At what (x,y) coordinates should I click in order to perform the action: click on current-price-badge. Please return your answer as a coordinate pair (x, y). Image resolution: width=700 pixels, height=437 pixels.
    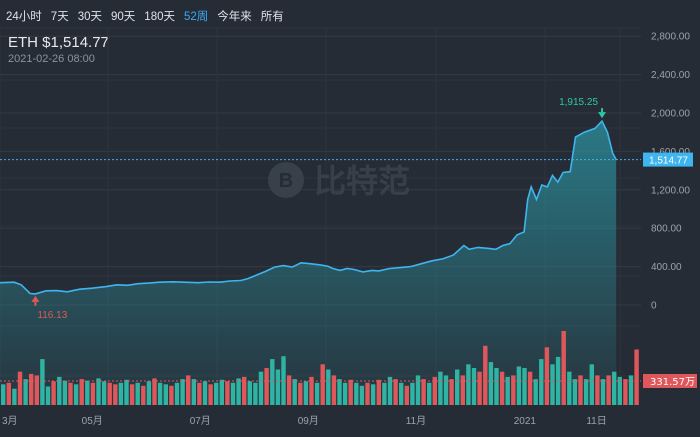
    Looking at the image, I should click on (668, 159).